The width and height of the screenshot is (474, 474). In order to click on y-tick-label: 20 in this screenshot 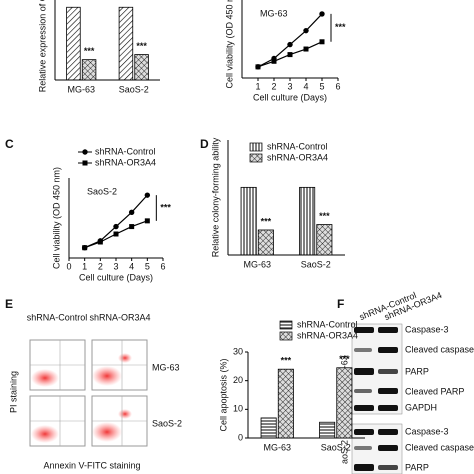, I will do `click(238, 380)`.